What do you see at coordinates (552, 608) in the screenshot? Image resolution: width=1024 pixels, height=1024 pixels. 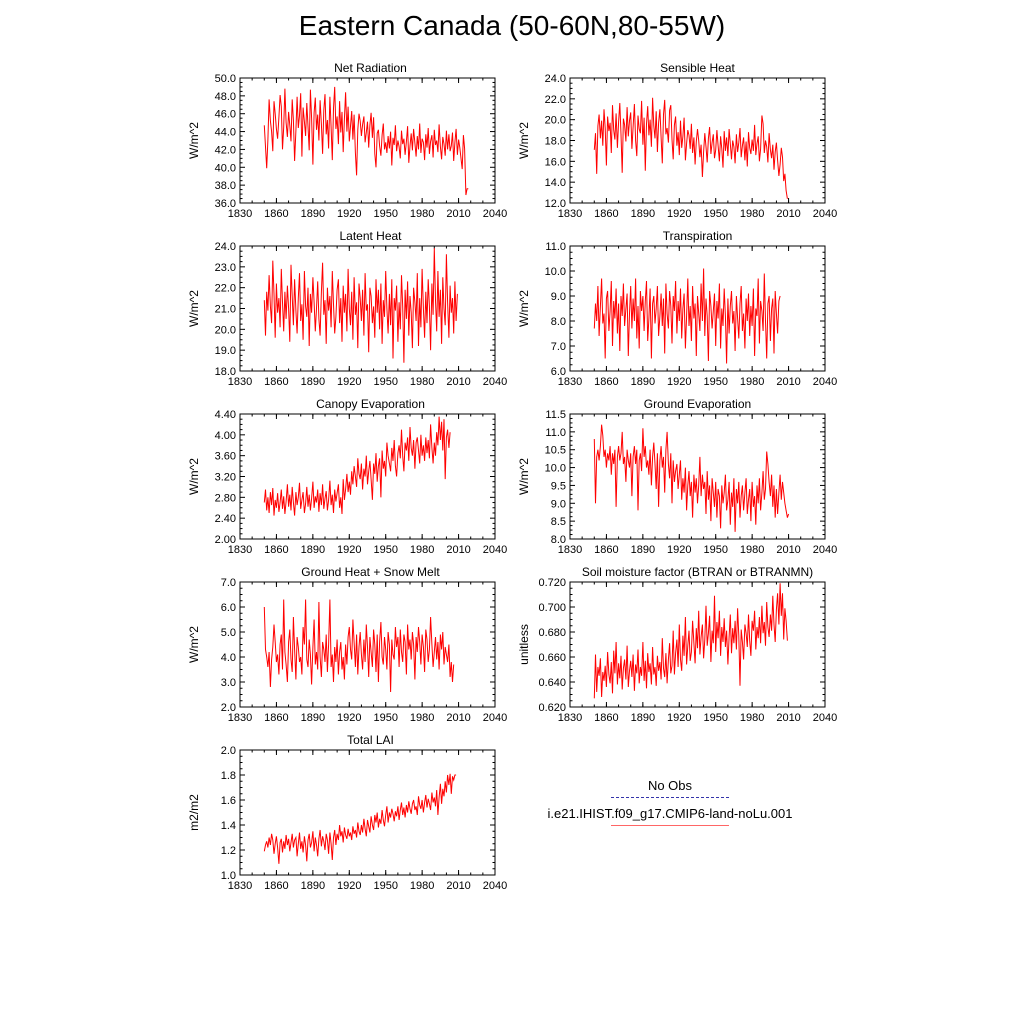 I see `y-tick-label: 0.700` at bounding box center [552, 608].